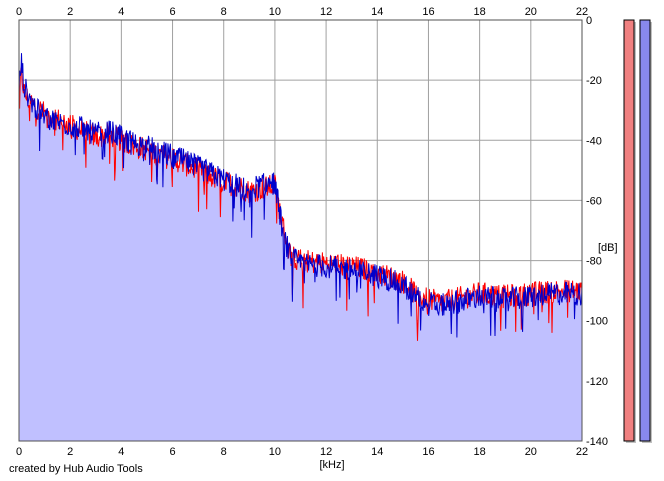  I want to click on x-tick-label-top: 14, so click(377, 12).